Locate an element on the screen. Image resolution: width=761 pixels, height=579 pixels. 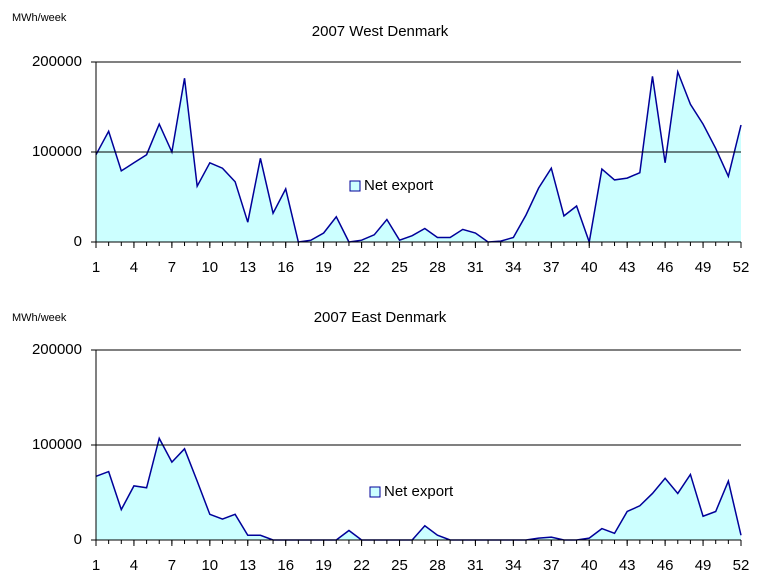
area is located at coordinates (418, 489).